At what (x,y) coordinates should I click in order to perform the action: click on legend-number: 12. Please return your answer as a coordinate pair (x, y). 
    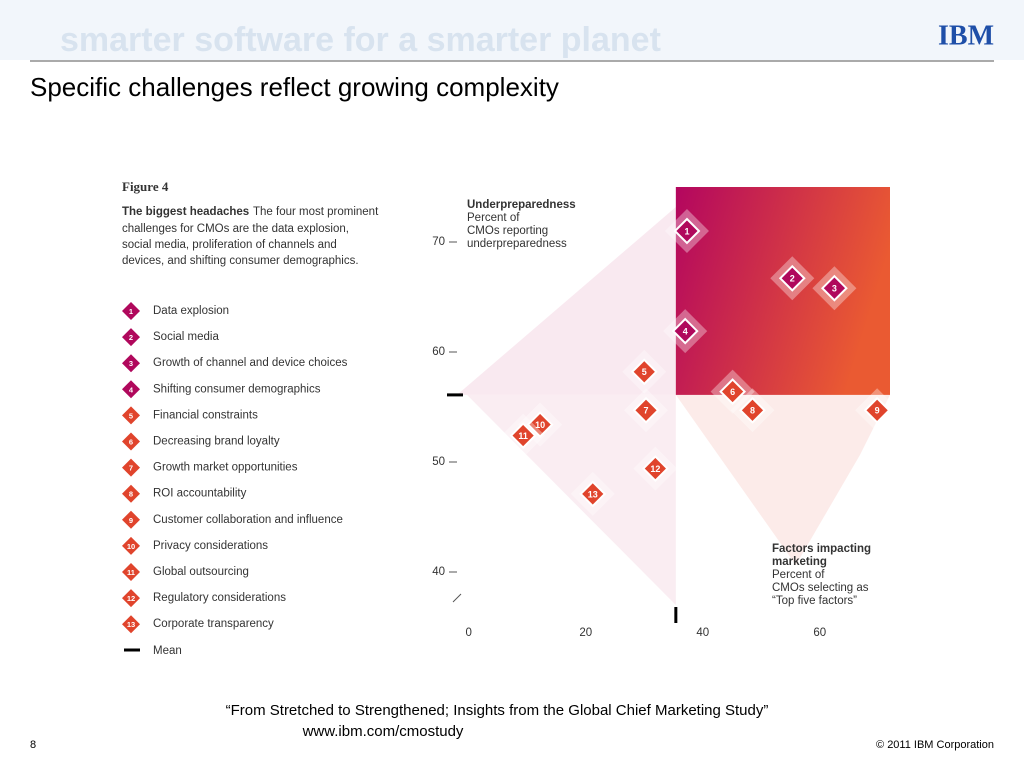
    Looking at the image, I should click on (131, 598).